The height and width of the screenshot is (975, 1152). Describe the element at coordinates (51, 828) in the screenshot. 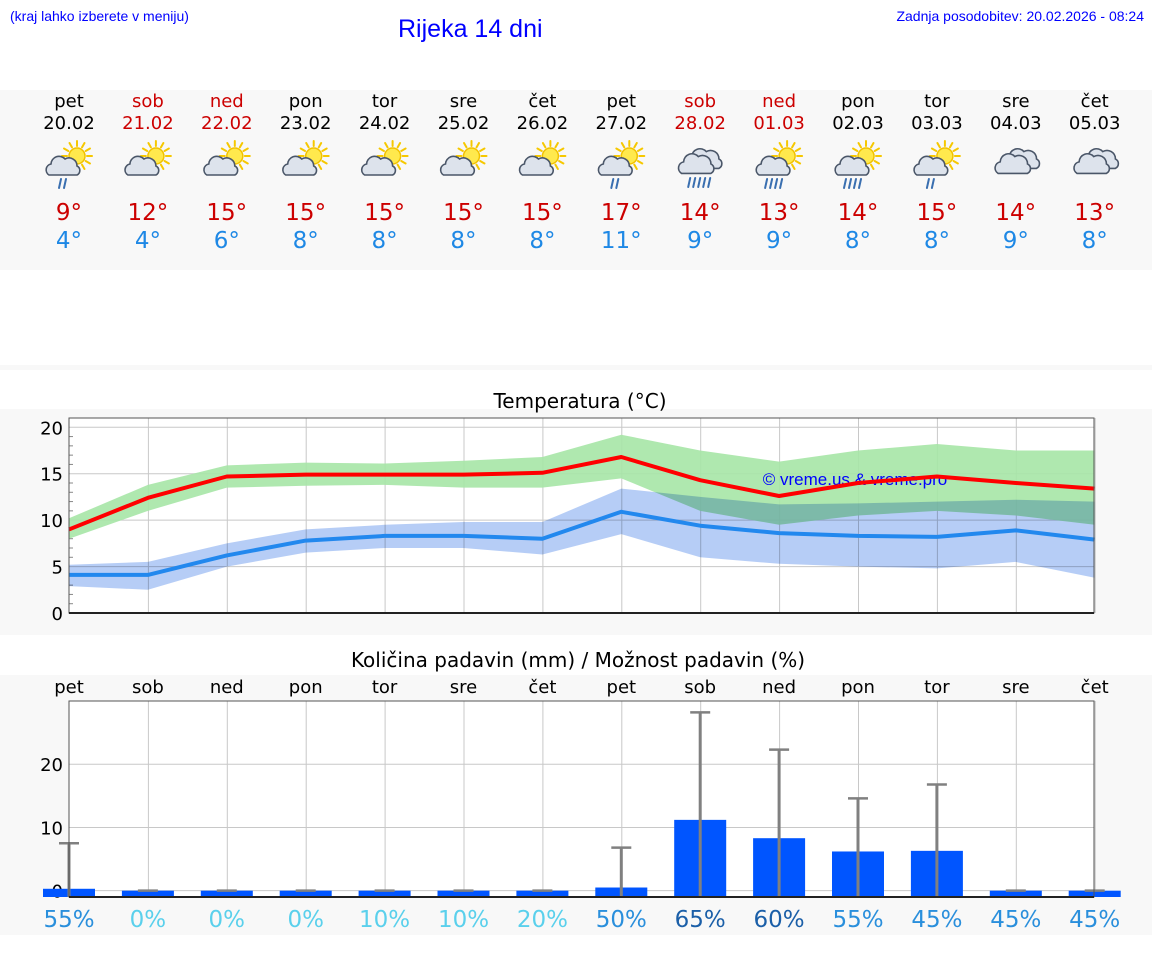

I see `y-tick-label: 10` at that location.